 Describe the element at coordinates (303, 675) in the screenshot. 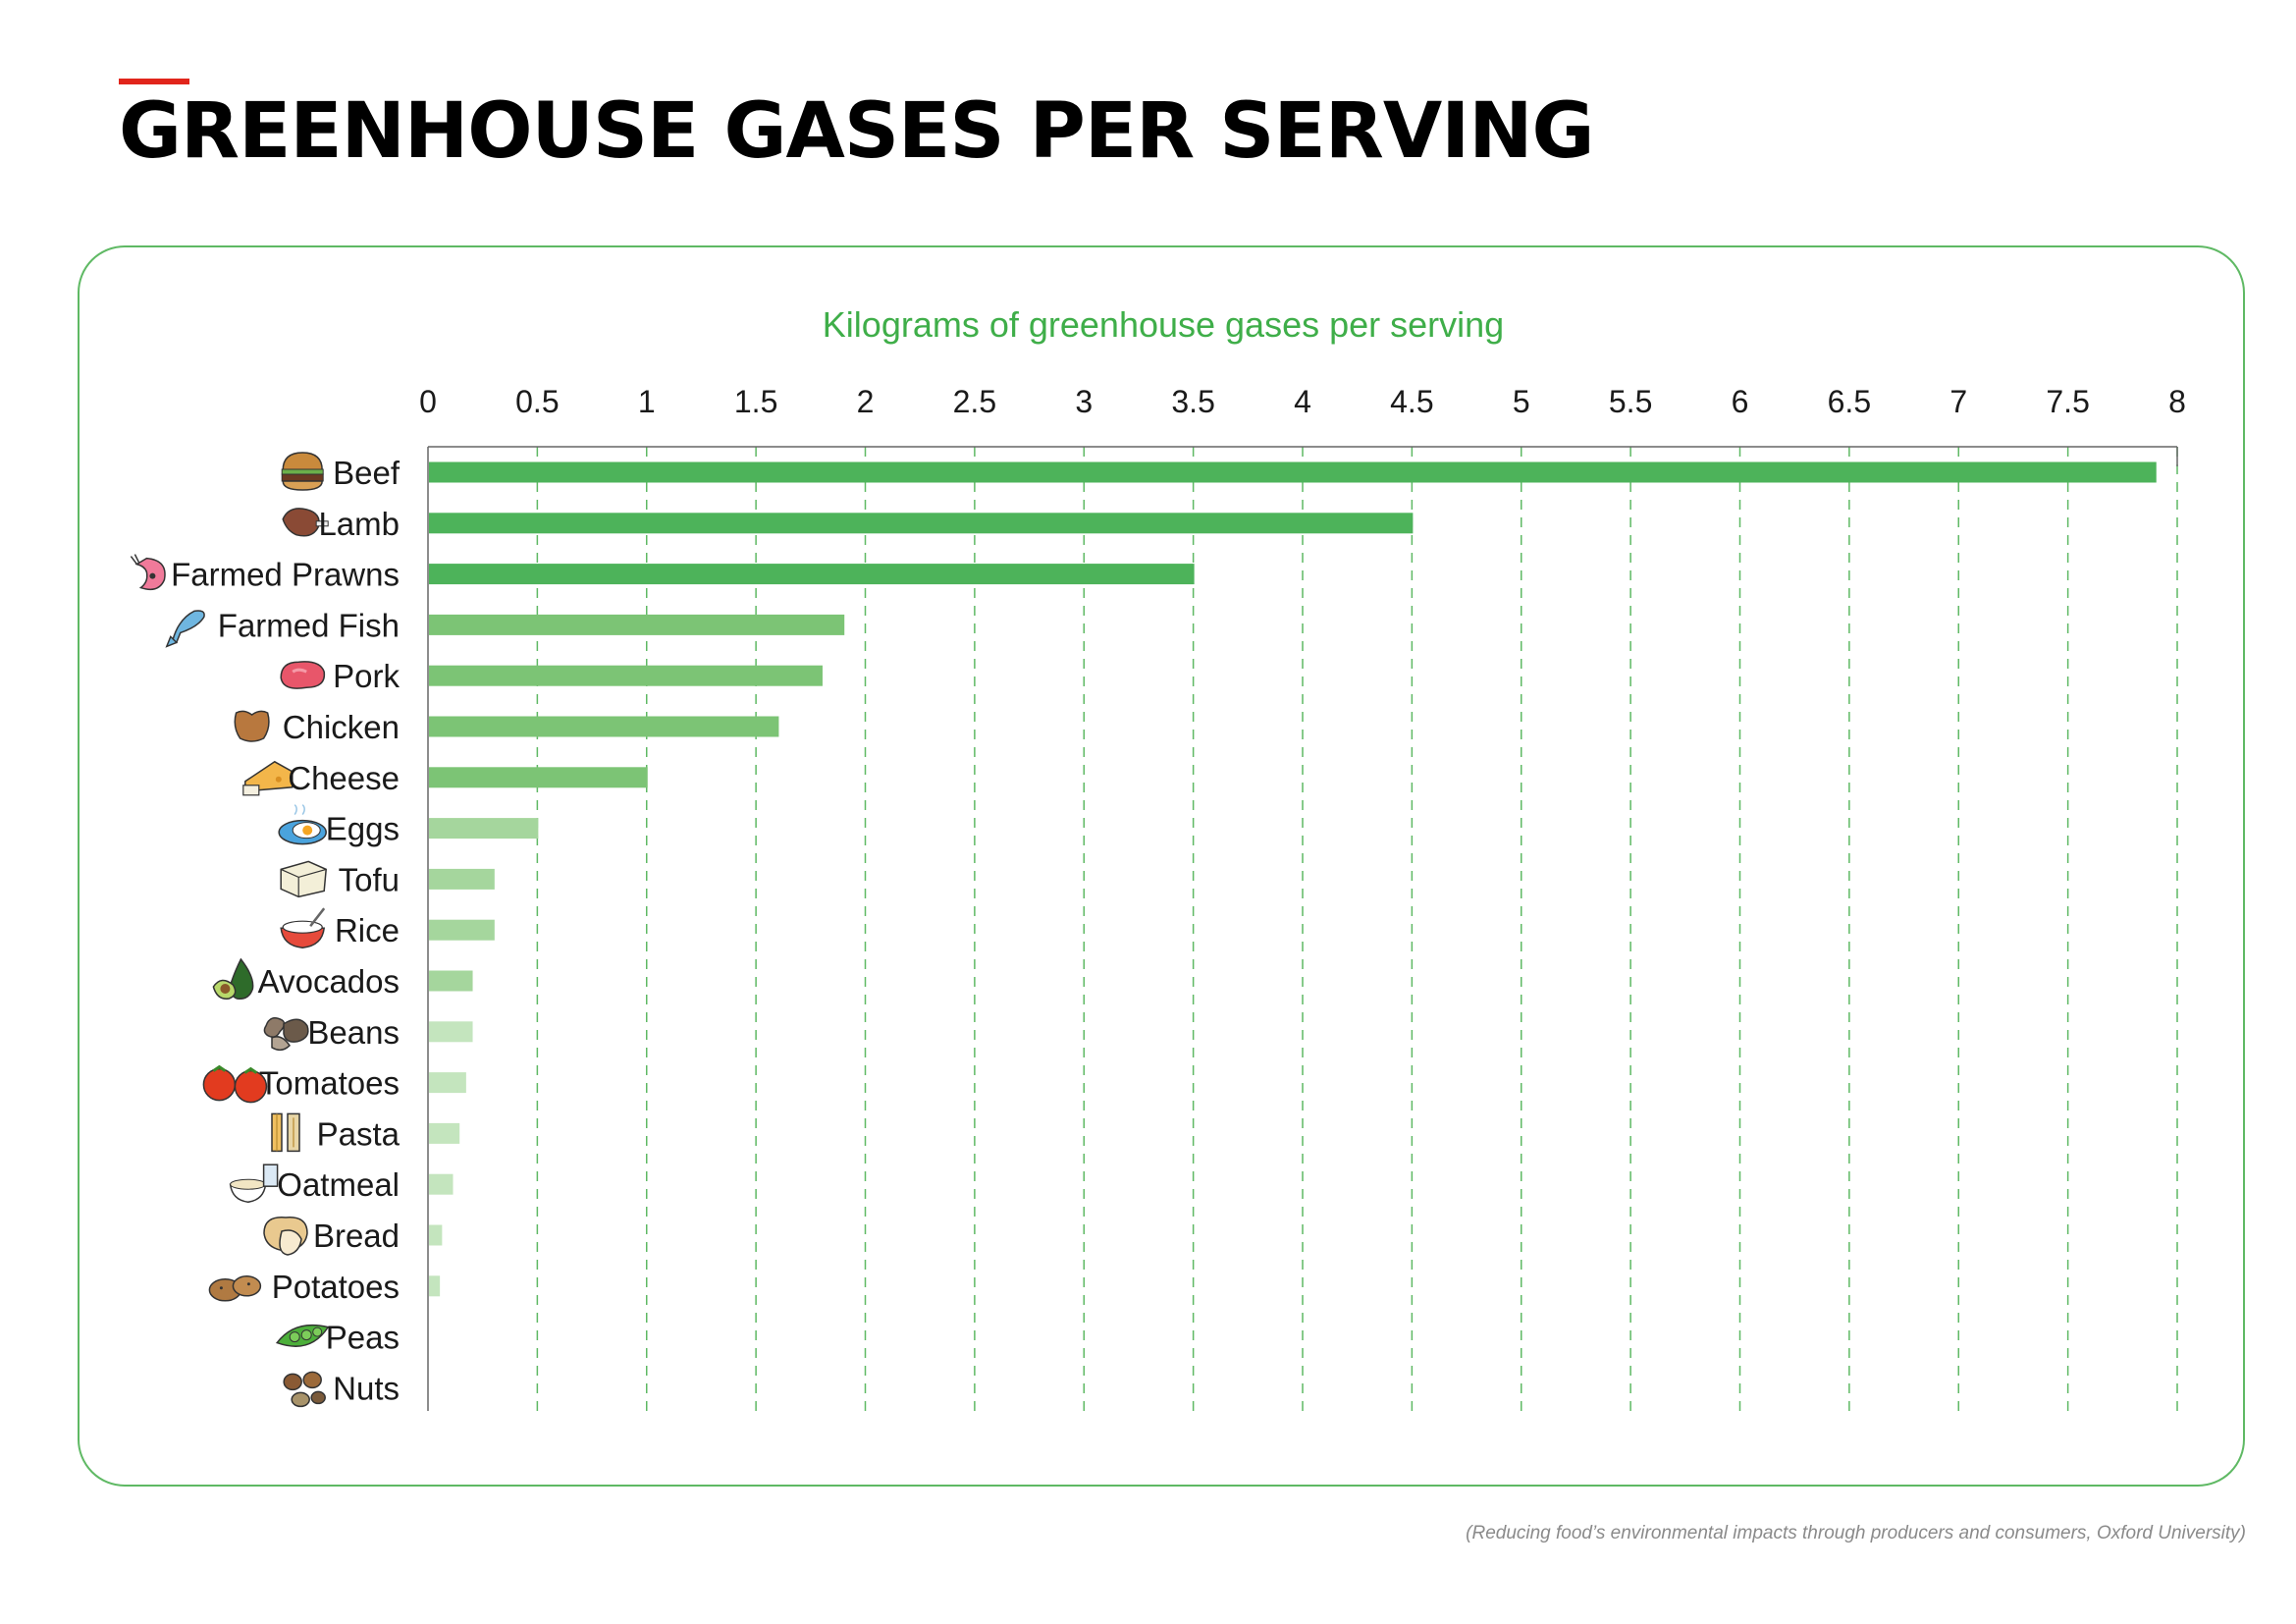

I see `pork-icon` at that location.